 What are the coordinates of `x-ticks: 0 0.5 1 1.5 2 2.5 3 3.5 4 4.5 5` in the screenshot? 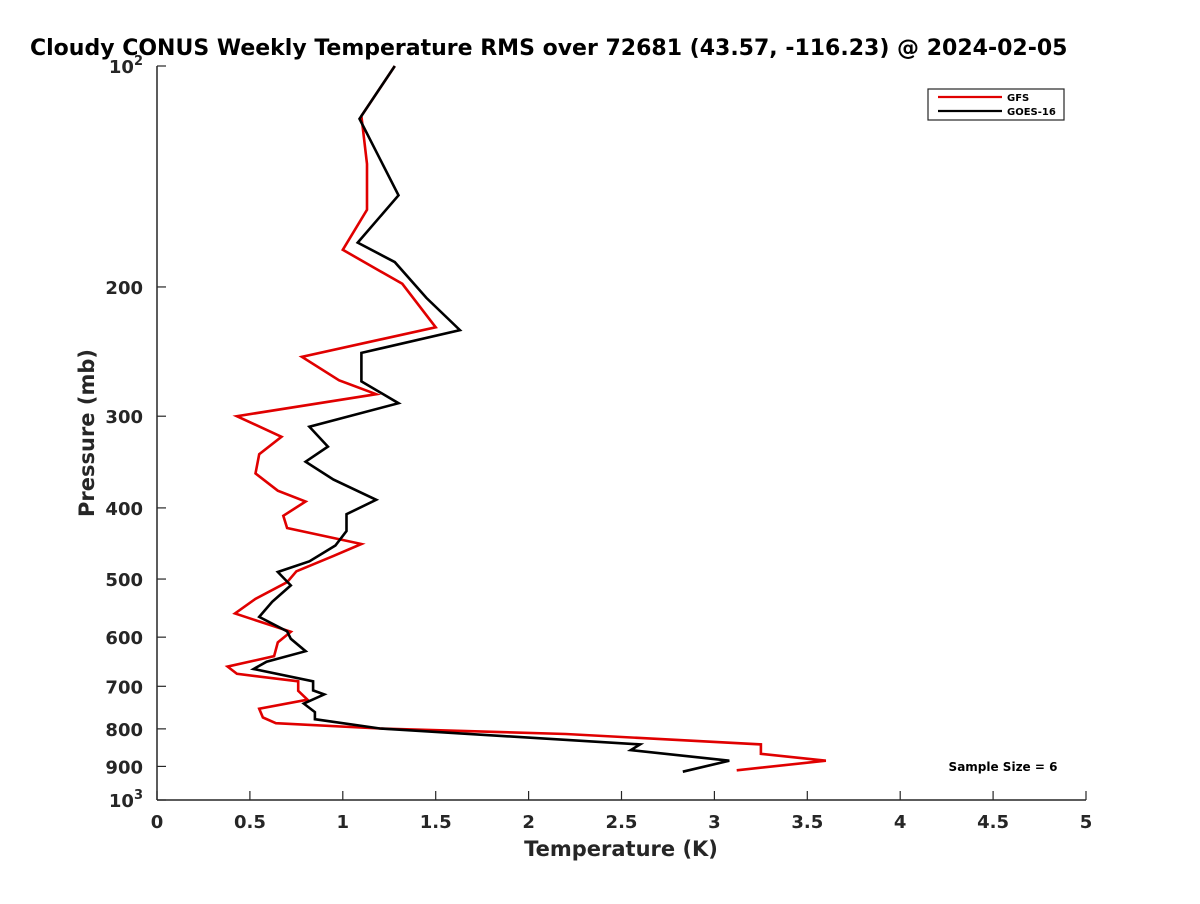 It's located at (622, 812).